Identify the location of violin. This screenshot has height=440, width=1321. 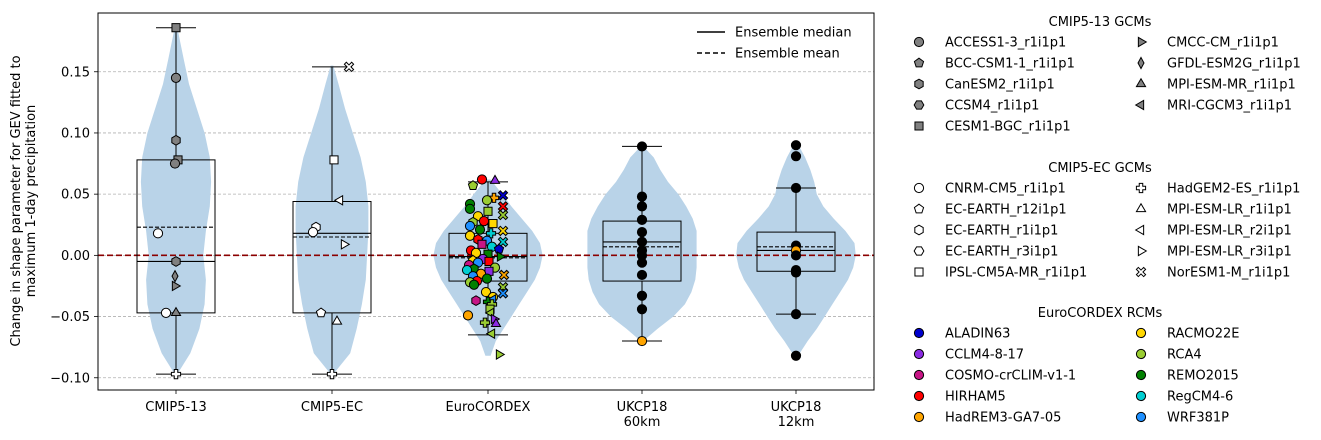
(332, 220).